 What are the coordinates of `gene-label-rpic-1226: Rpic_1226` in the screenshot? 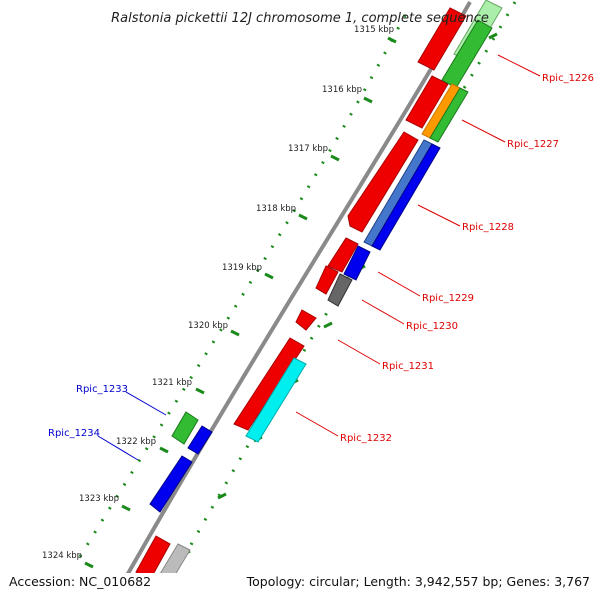 It's located at (568, 78).